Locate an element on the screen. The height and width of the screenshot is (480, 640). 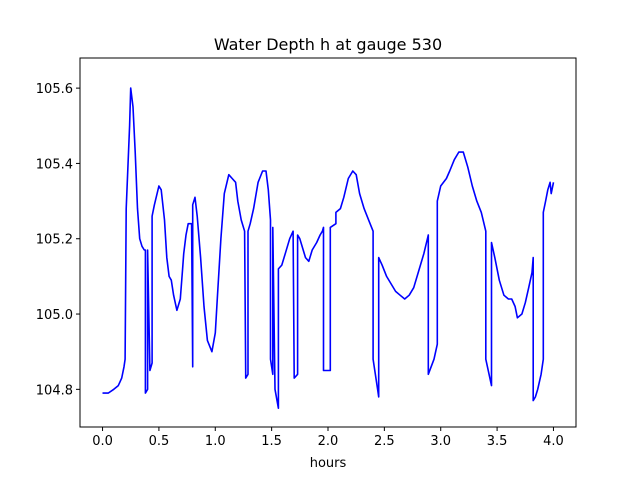
x-axis-label: hours is located at coordinates (328, 463).